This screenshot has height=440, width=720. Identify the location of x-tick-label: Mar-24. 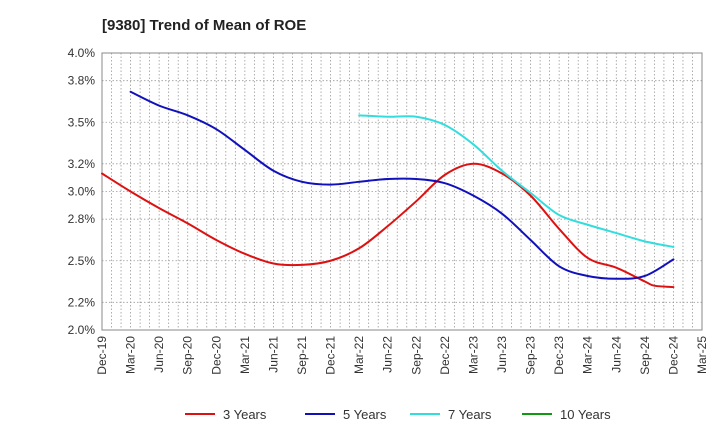
(588, 355).